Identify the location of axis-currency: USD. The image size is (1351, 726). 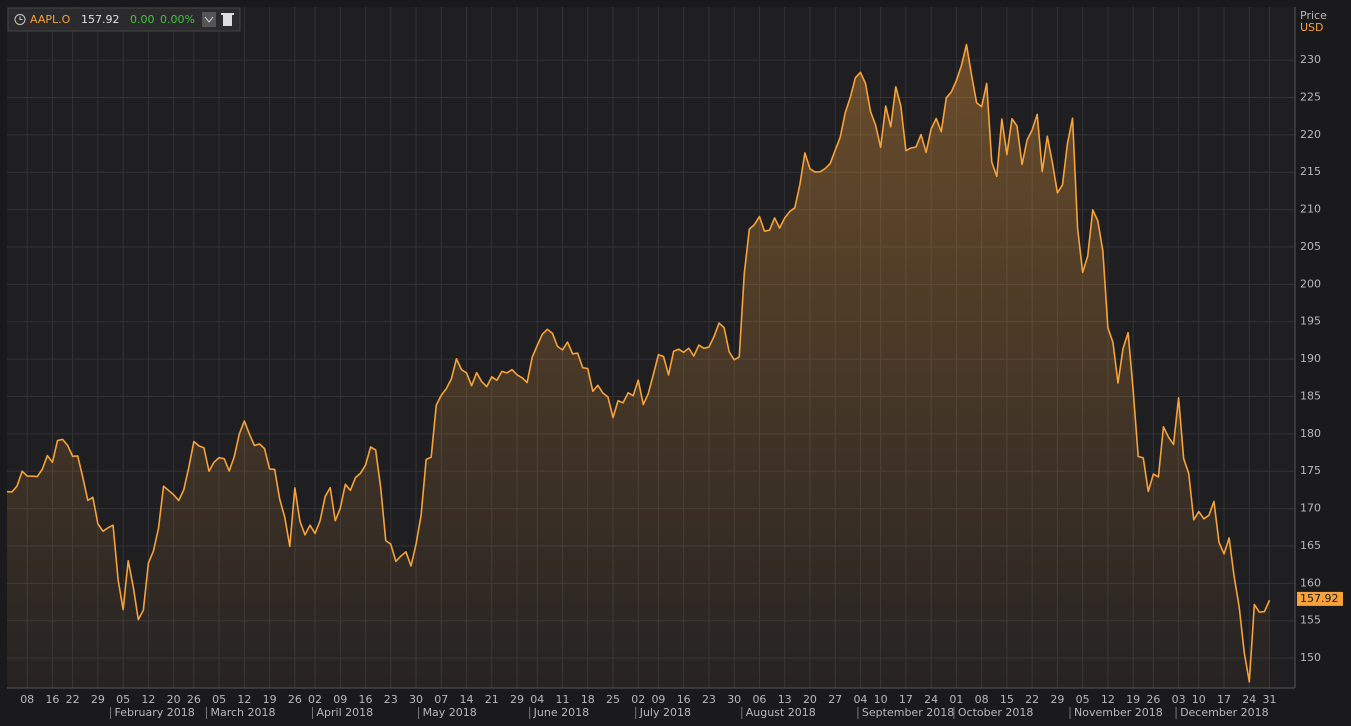
(1312, 27).